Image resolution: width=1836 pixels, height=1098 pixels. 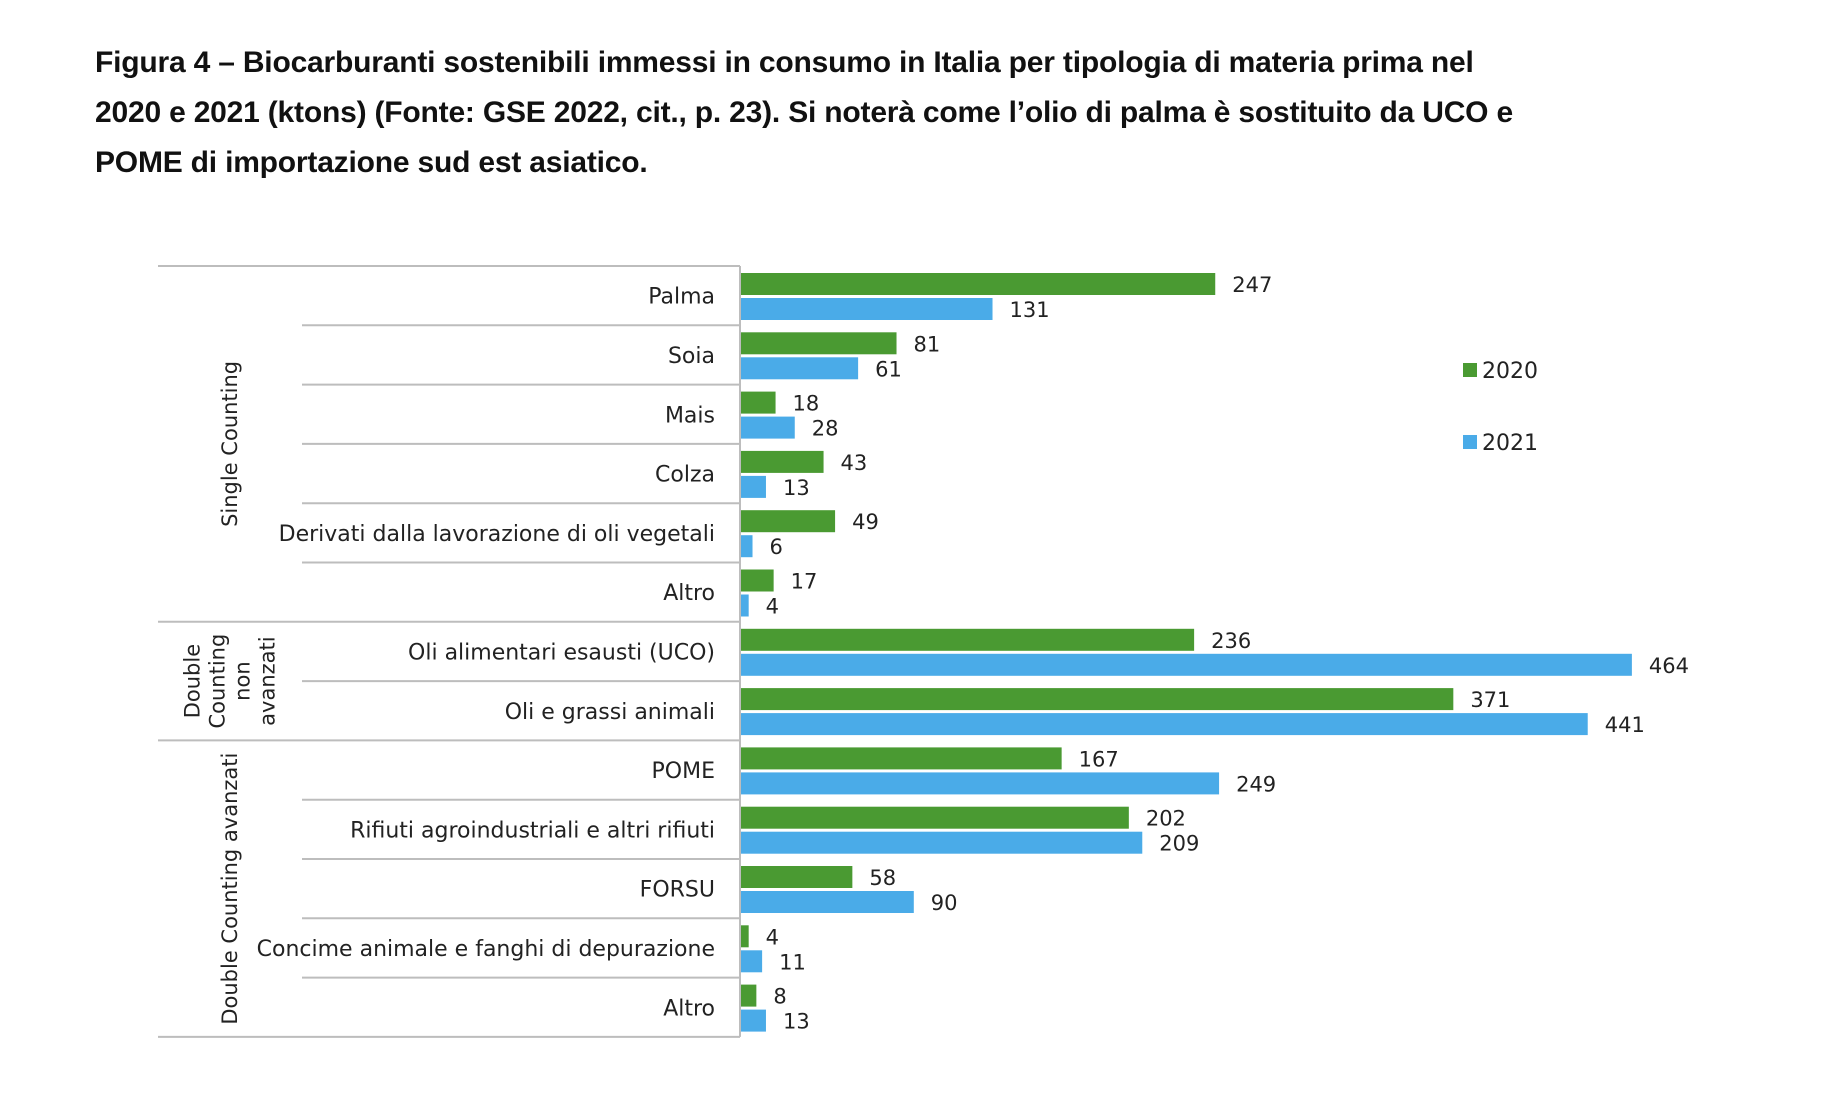 What do you see at coordinates (218, 681) in the screenshot?
I see `group-label-line: Counting` at bounding box center [218, 681].